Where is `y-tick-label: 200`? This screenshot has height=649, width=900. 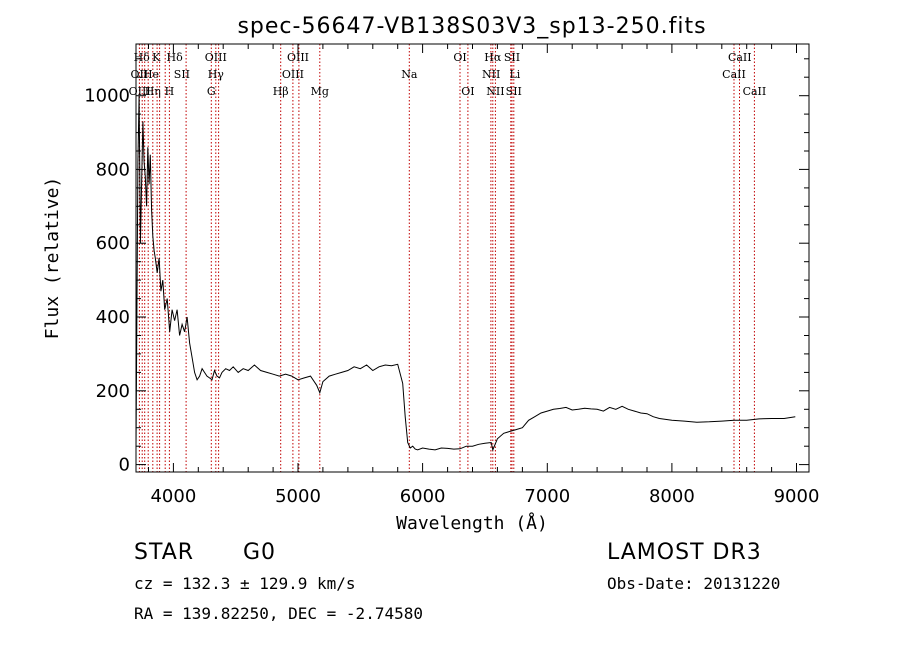
y-tick-label: 200 is located at coordinates (113, 391).